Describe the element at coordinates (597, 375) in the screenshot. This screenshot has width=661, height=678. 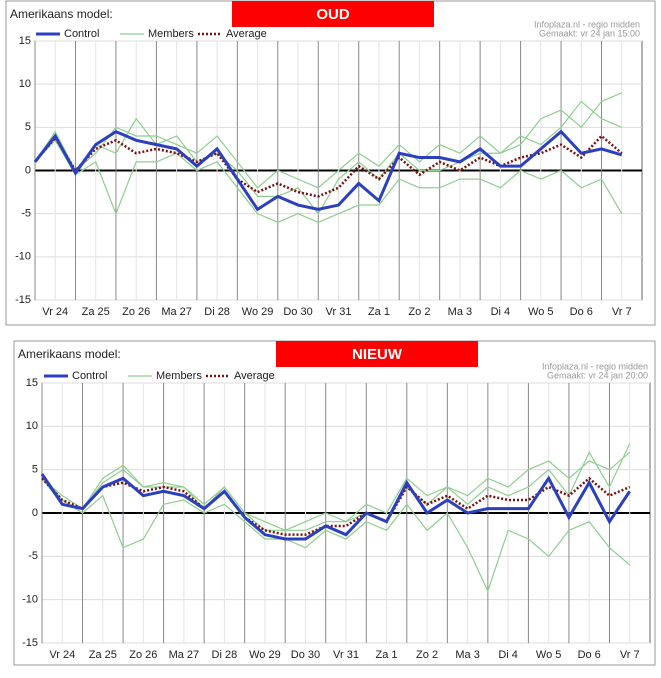
I see `made: Gemaakt: vr 24 jan 20:00` at that location.